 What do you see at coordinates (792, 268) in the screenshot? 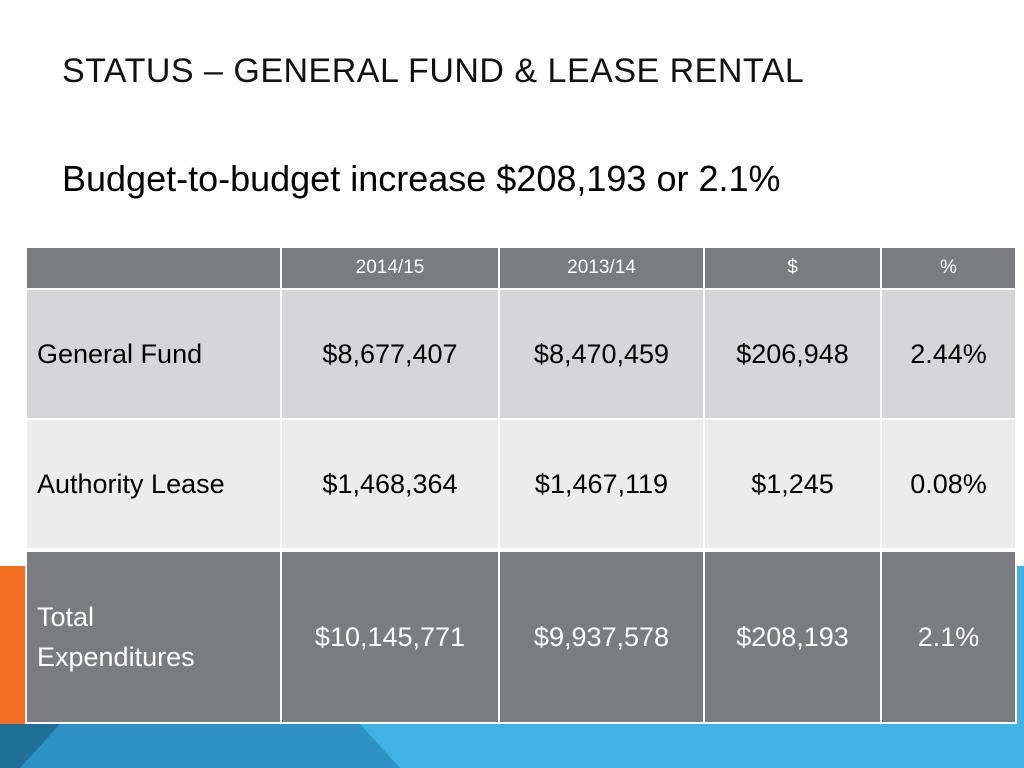
I see `header-cell-dollar: $` at bounding box center [792, 268].